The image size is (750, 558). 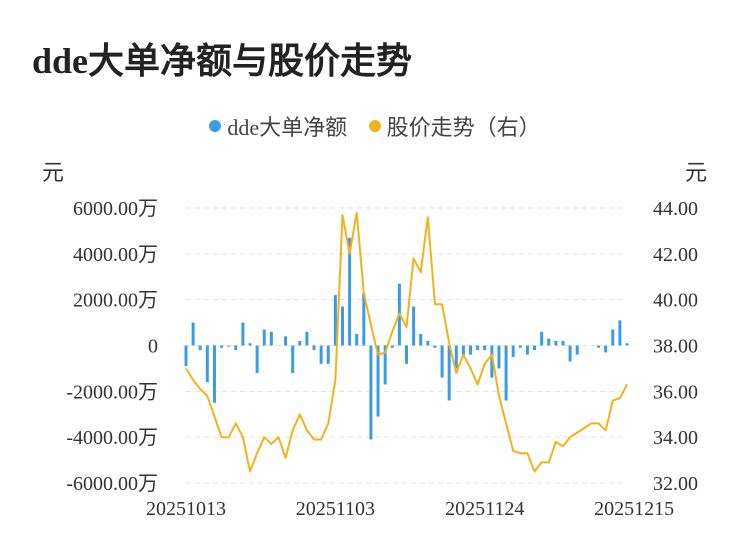 I want to click on y-right-tick-label: 44.00, so click(x=675, y=209).